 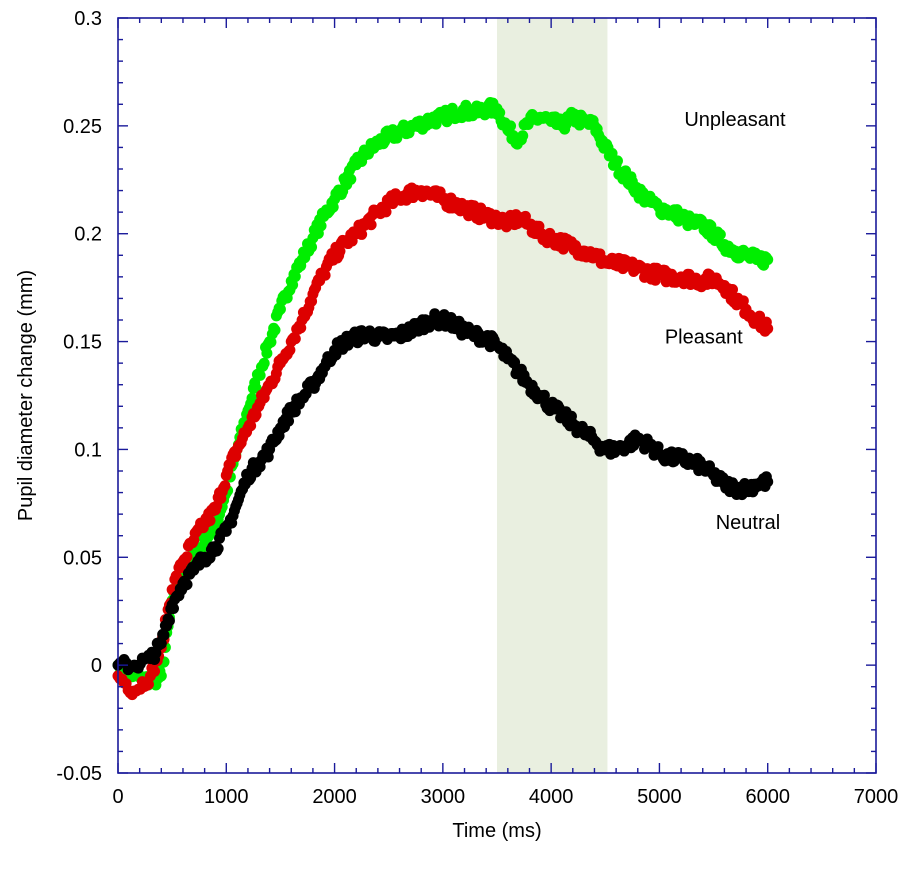 What do you see at coordinates (82, 343) in the screenshot?
I see `y-tick-label: 0.15` at bounding box center [82, 343].